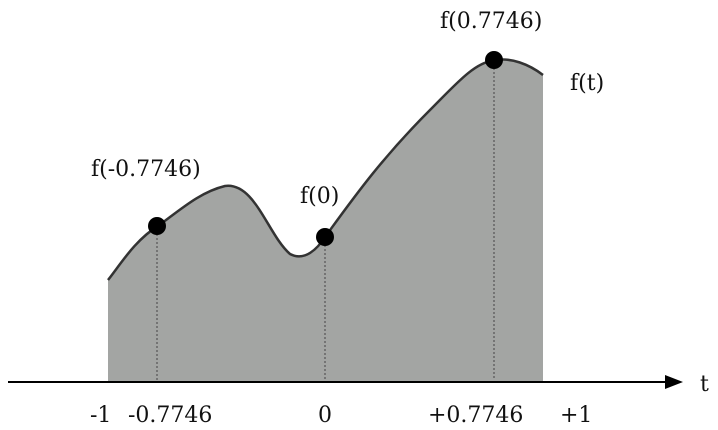 The height and width of the screenshot is (430, 718). I want to click on t-axis-arrowhead, so click(674, 382).